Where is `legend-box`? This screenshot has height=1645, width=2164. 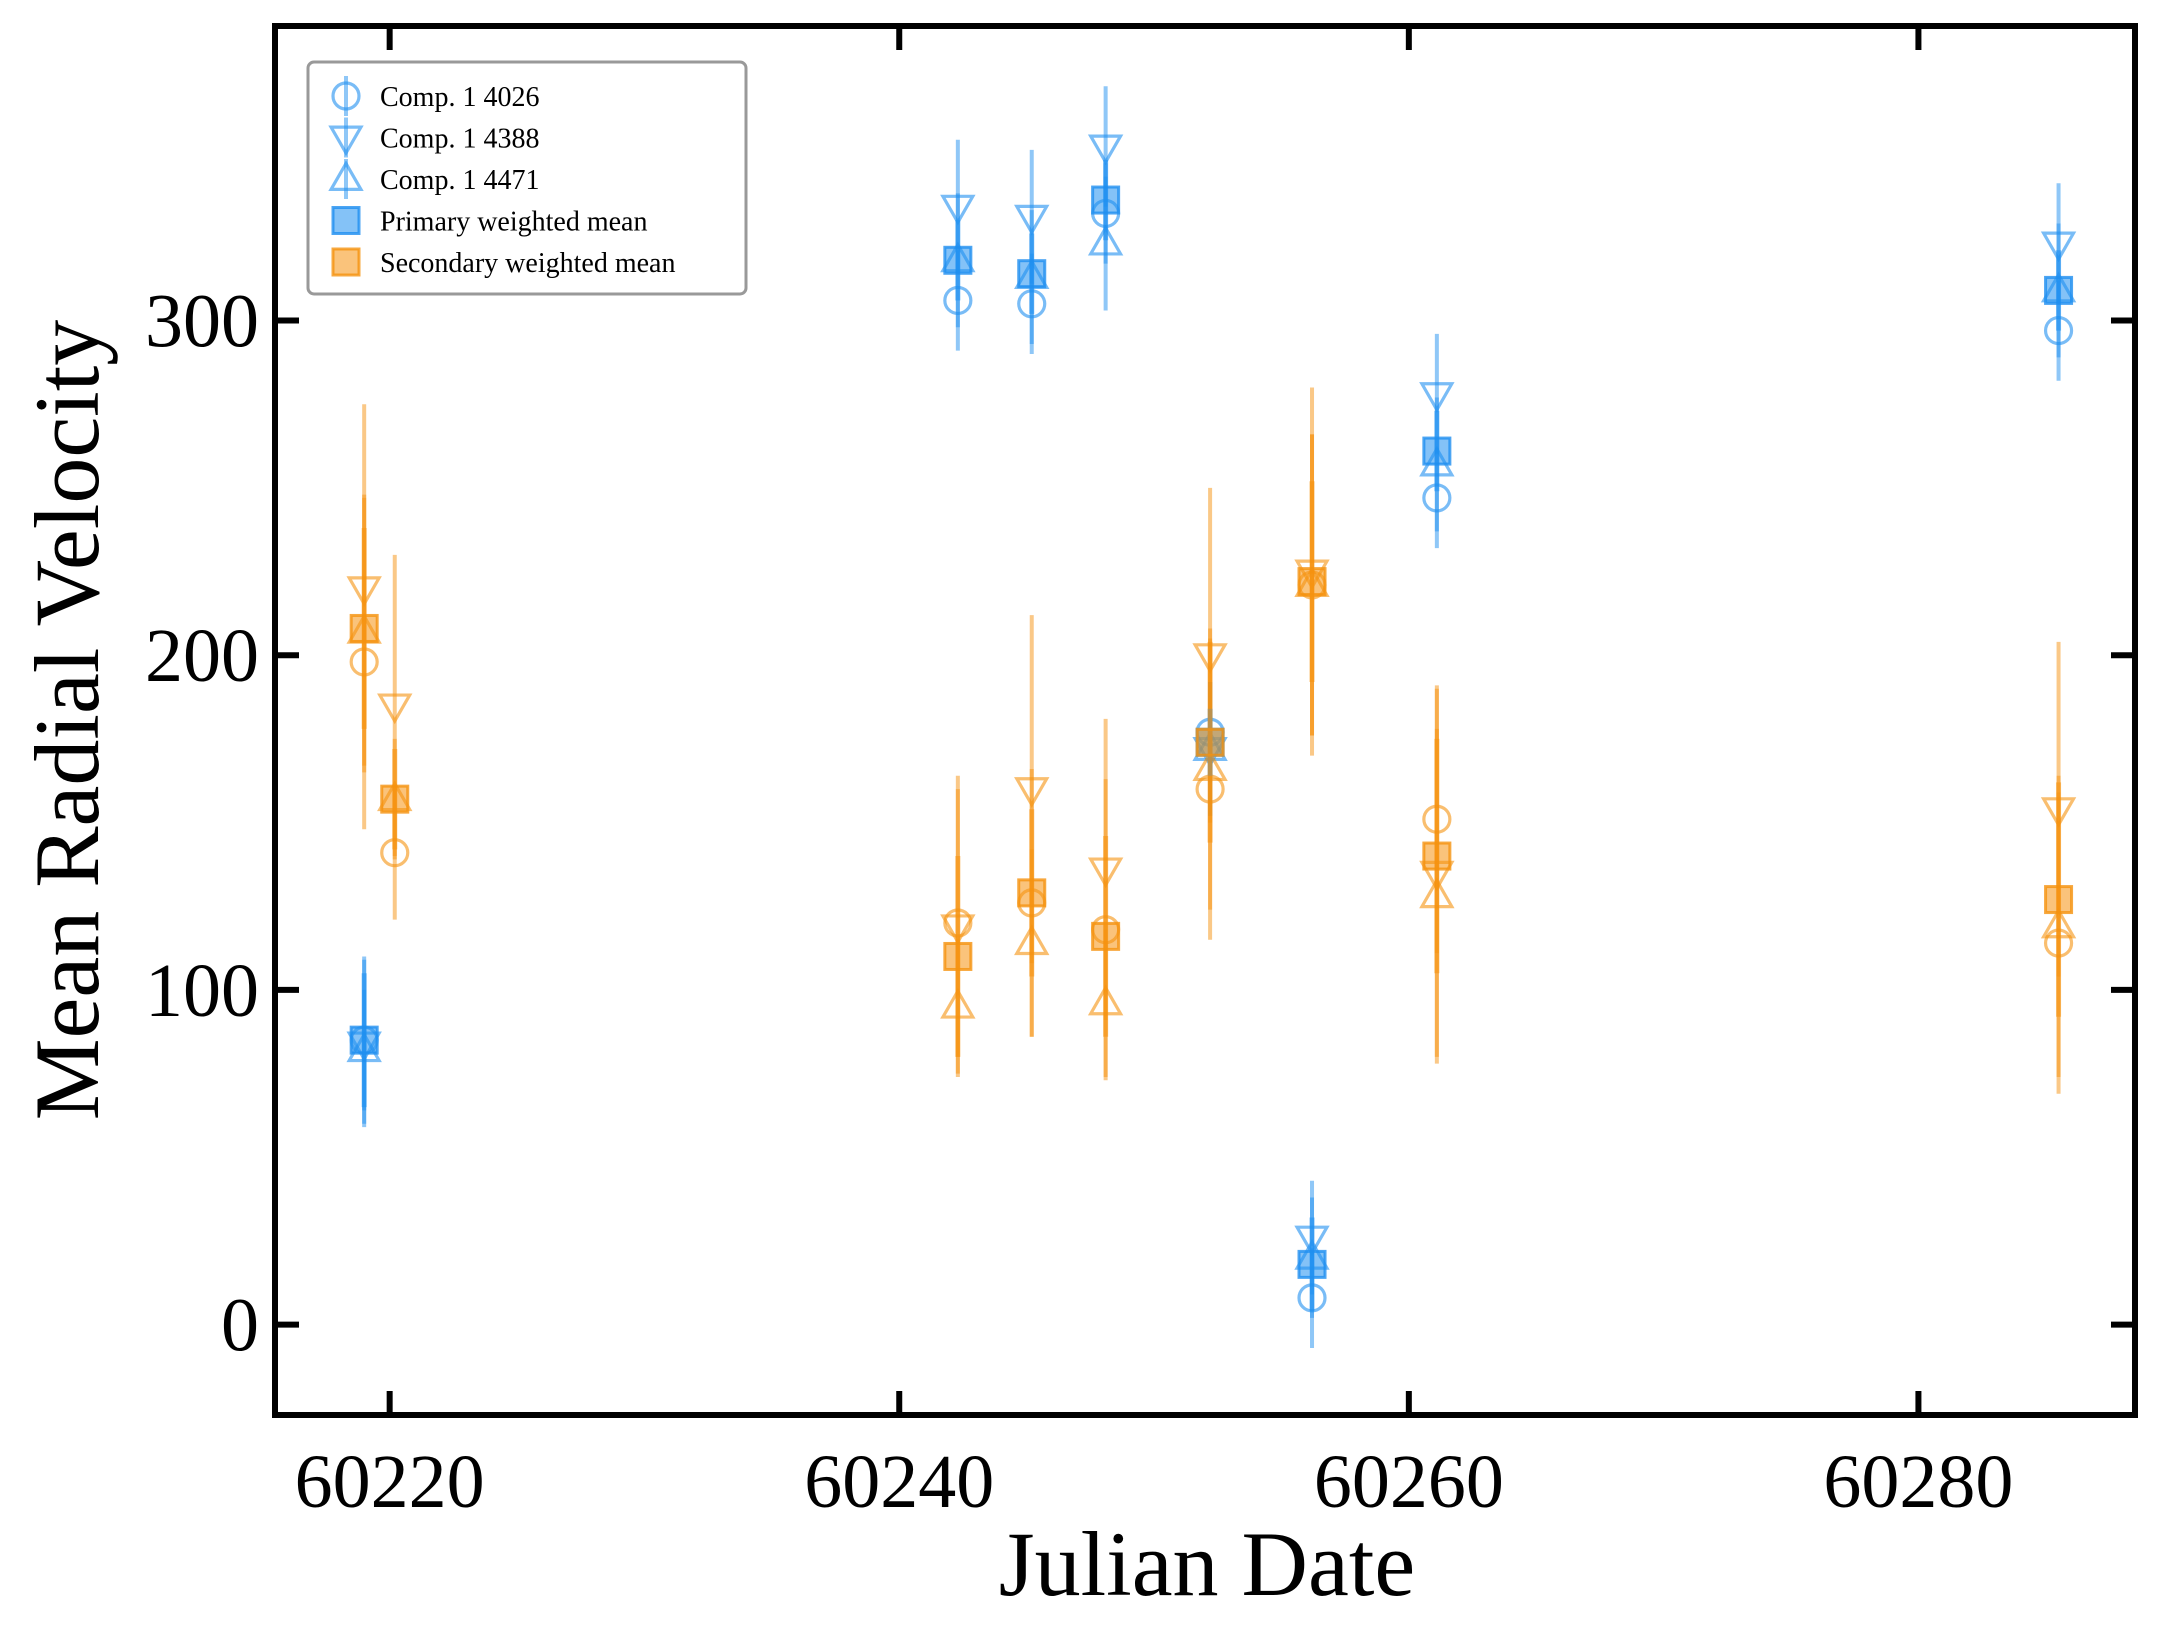
legend-box is located at coordinates (527, 178).